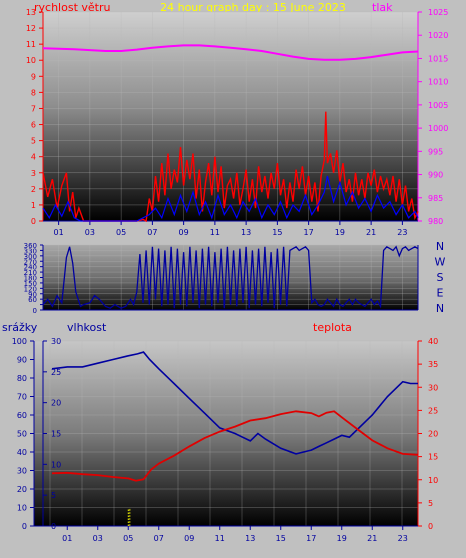 This screenshot has height=558, width=466. I want to click on humidity-y-tick-label: 20, so click(22, 489).